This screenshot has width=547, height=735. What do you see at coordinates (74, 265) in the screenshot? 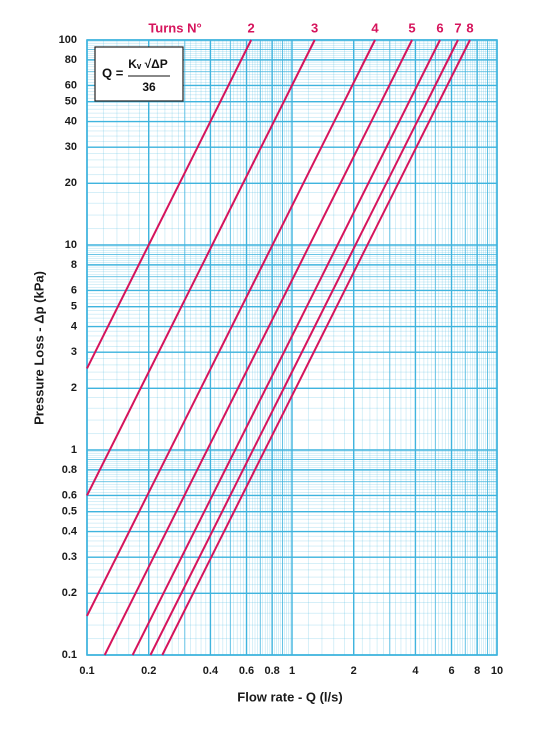
I see `y-tick-label: 8` at bounding box center [74, 265].